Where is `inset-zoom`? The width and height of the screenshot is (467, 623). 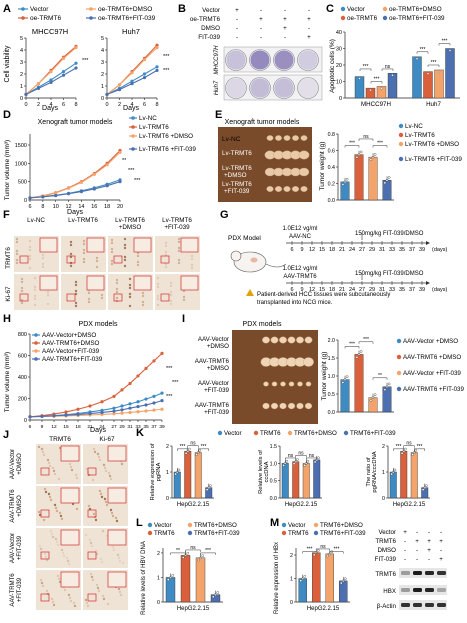
inset-zoom is located at coordinates (70, 495).